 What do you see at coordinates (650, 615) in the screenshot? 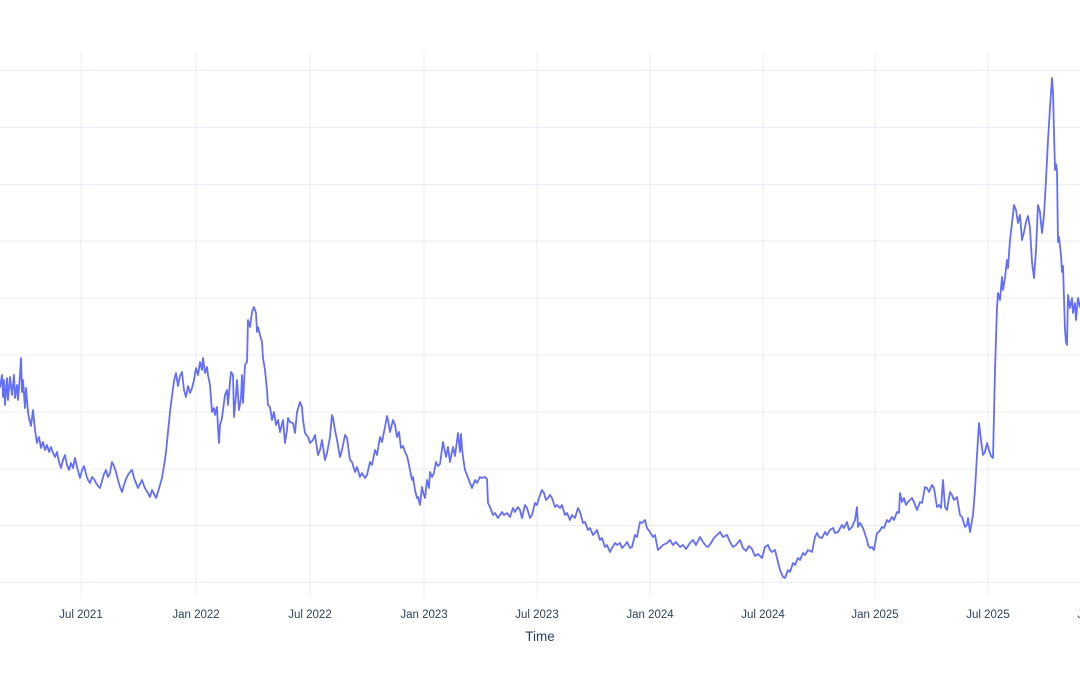
I see `x-tick-label: Jan 2024` at bounding box center [650, 615].